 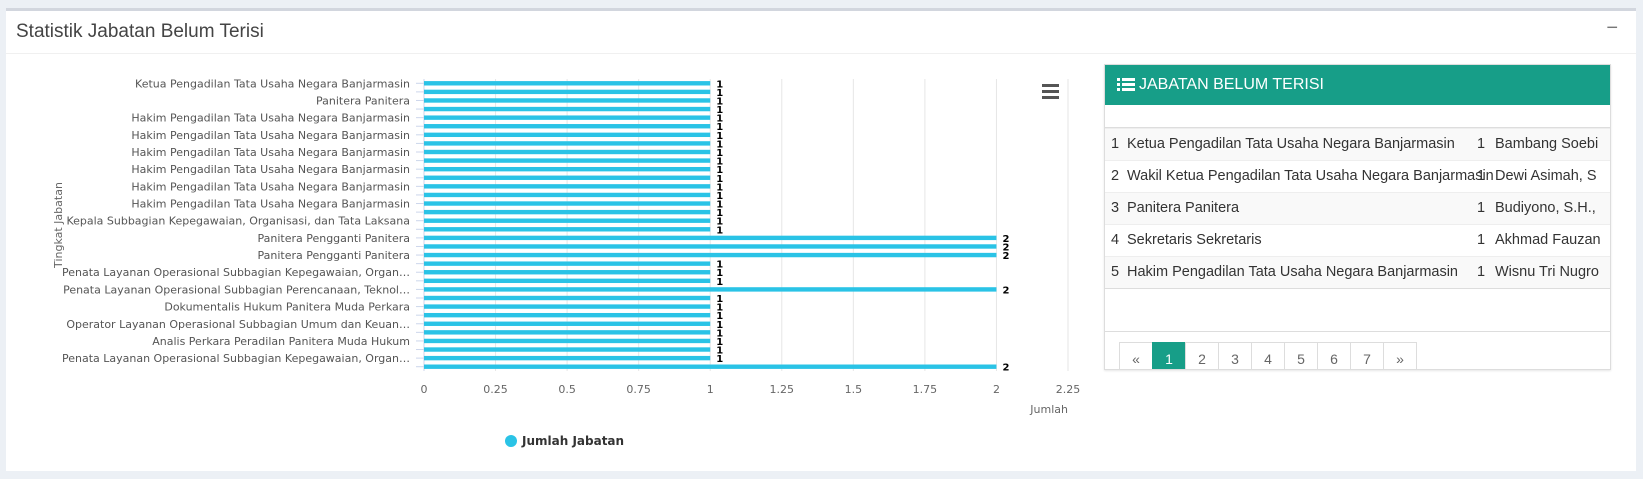 I want to click on table-cell: Budiyono, S.H.,, so click(x=1545, y=208).